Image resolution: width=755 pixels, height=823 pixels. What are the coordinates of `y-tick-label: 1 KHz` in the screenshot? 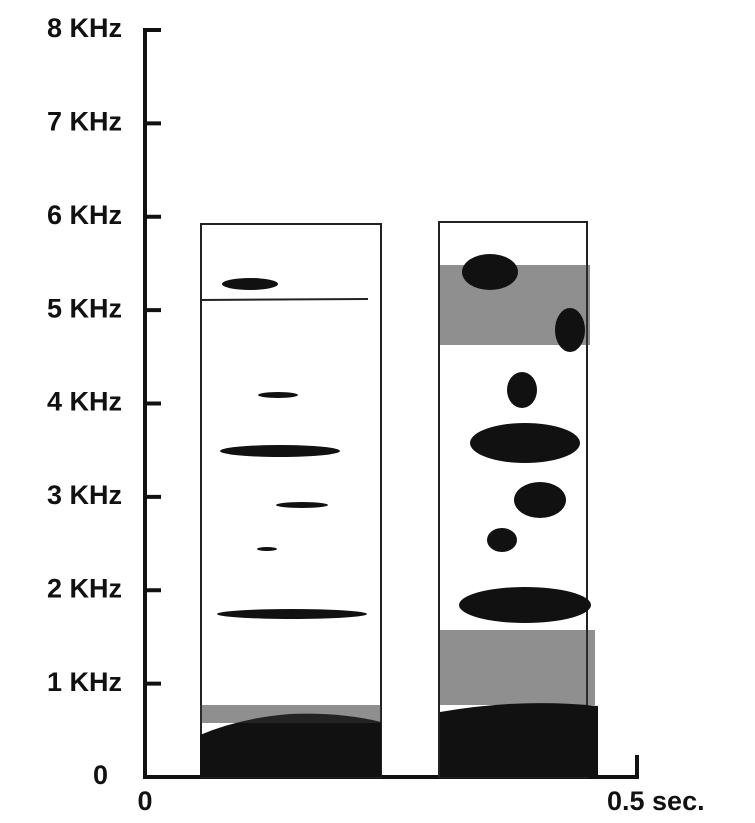 It's located at (84, 682).